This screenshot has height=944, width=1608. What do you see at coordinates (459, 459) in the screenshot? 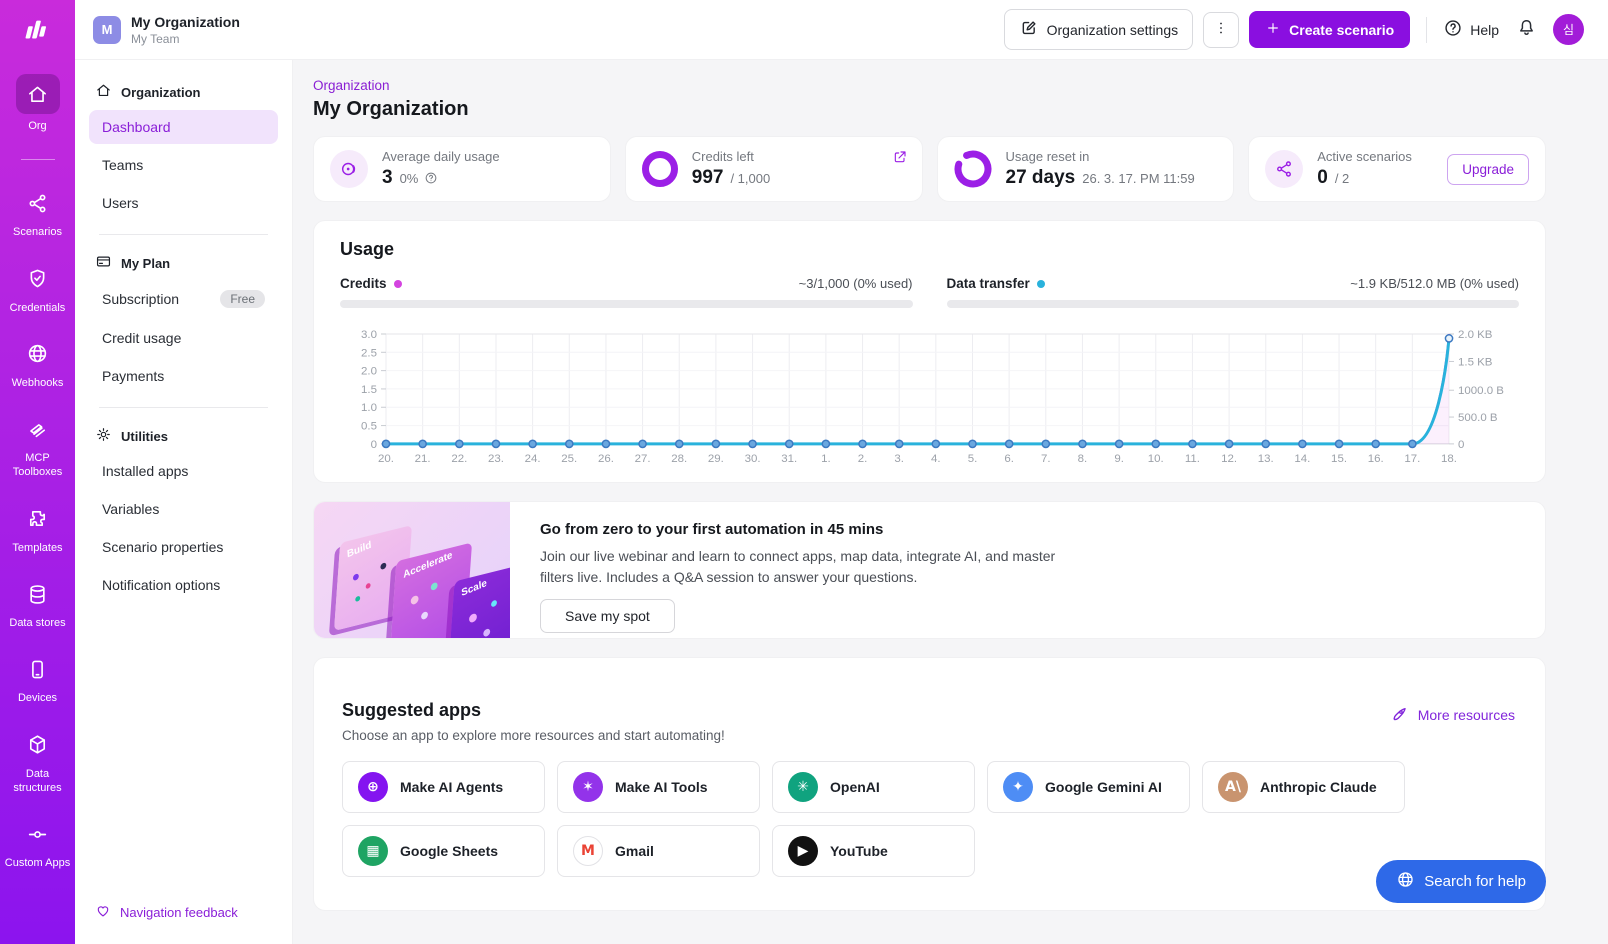
I see `svg-text: 22.` at bounding box center [459, 459].